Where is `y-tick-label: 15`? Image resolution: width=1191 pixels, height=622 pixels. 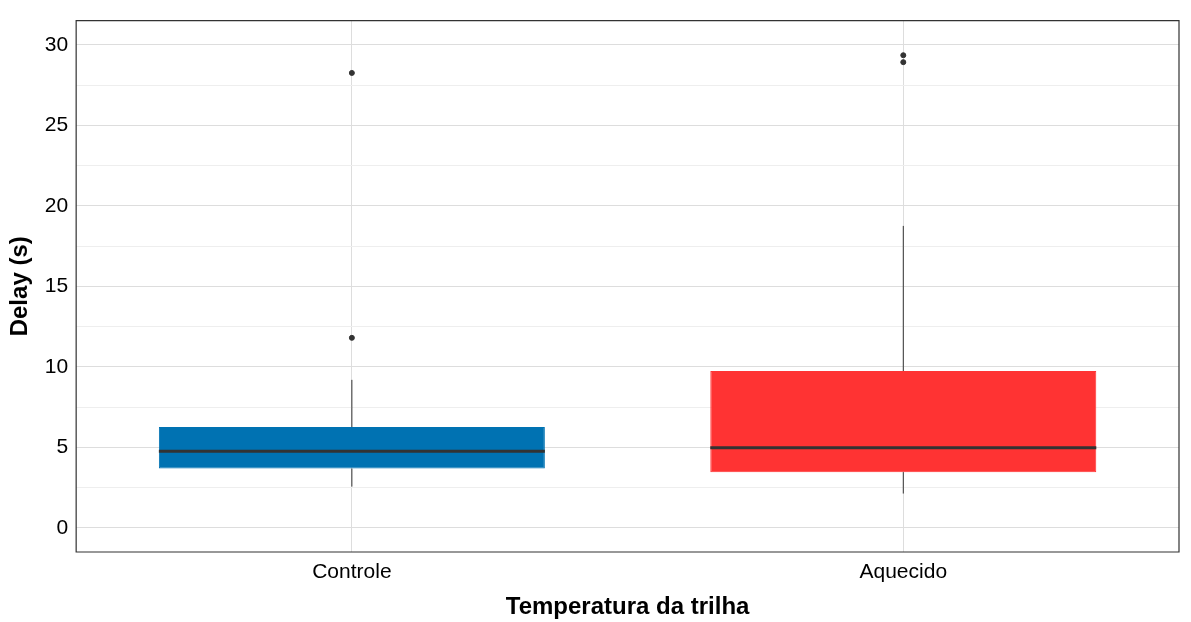 y-tick-label: 15 is located at coordinates (56, 285).